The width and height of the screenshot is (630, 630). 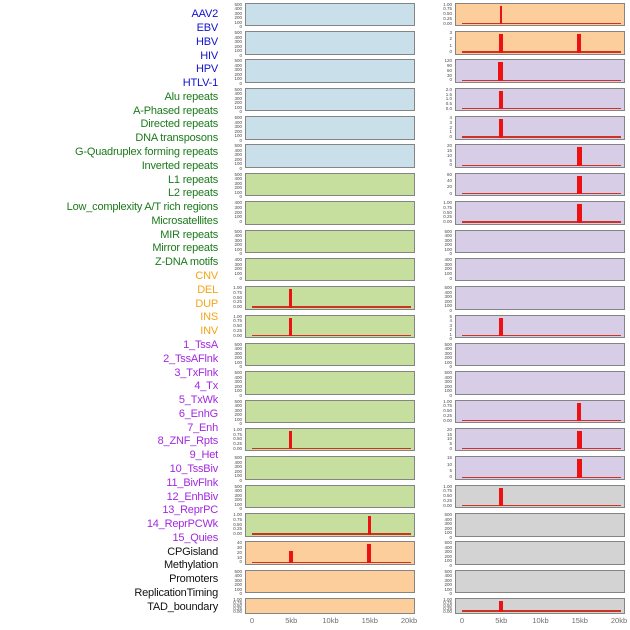 What do you see at coordinates (449, 155) in the screenshot?
I see `y-tick-label: 10` at bounding box center [449, 155].